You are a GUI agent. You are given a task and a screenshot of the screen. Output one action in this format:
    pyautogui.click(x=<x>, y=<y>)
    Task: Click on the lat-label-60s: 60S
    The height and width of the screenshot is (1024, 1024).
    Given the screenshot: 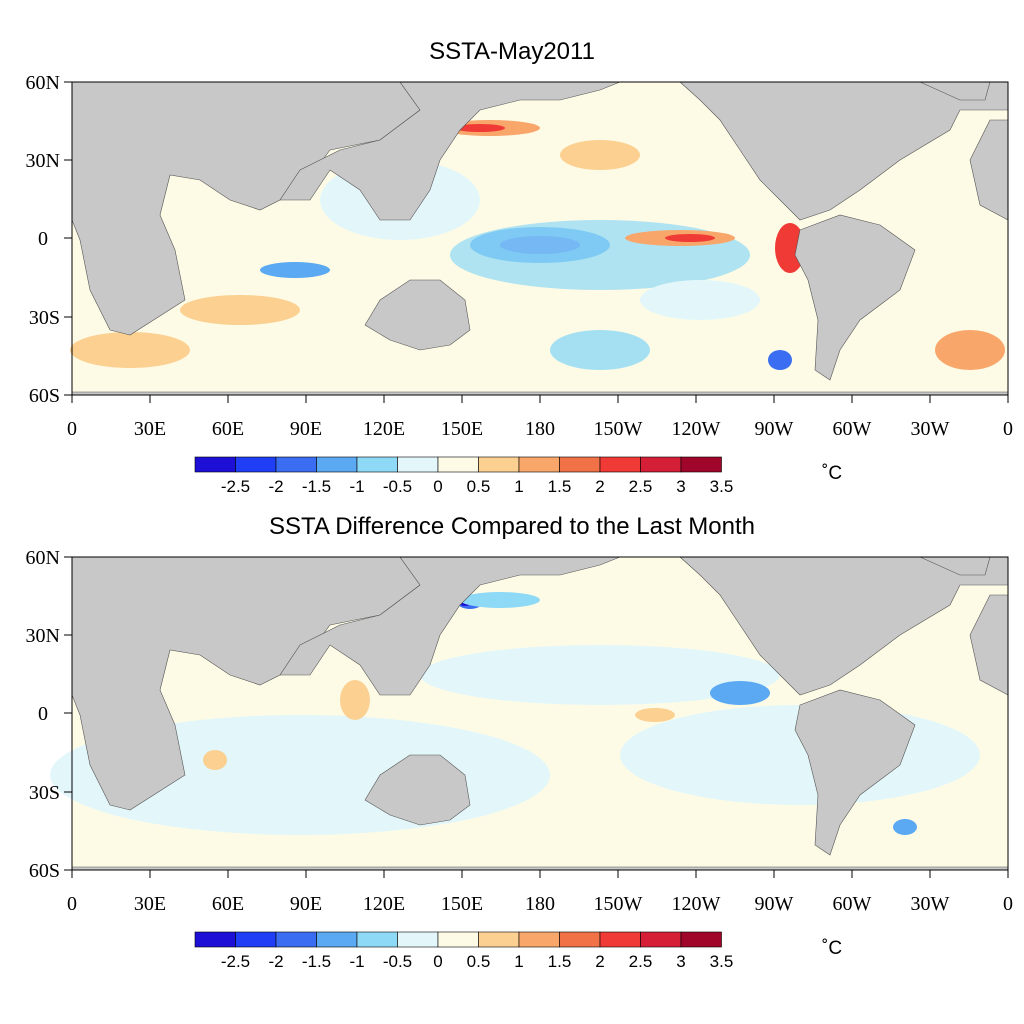 What is the action you would take?
    pyautogui.click(x=44, y=396)
    